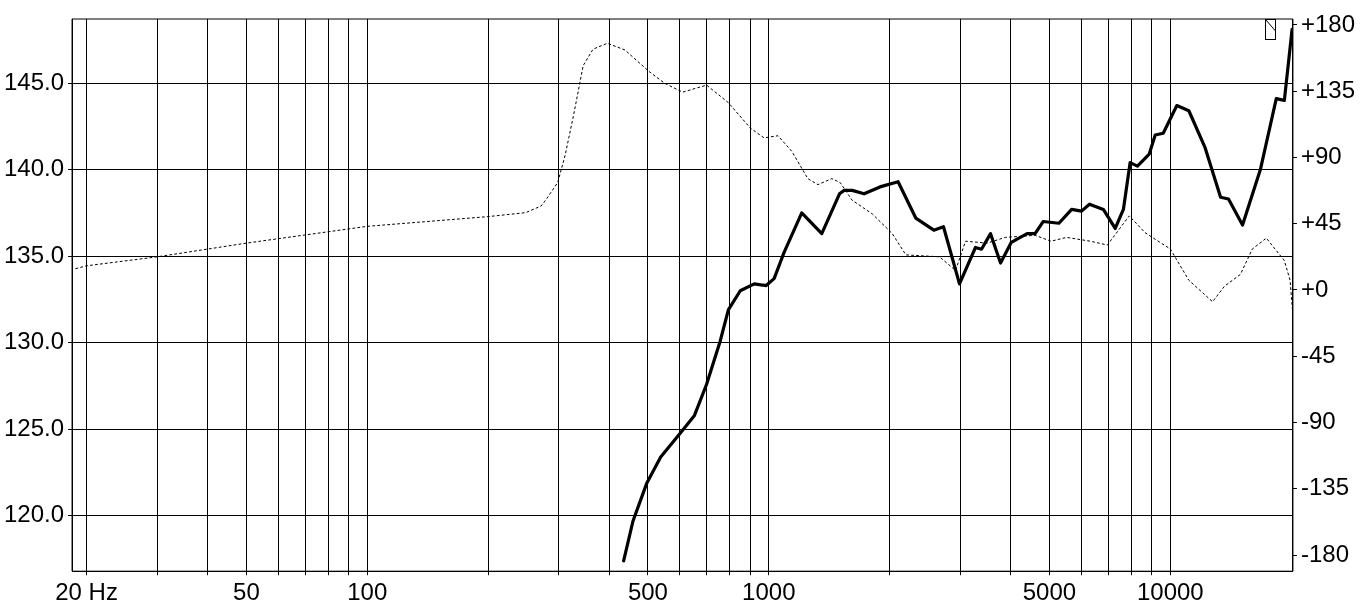 The height and width of the screenshot is (612, 1367). What do you see at coordinates (1318, 421) in the screenshot?
I see `y2-tick-label: -90` at bounding box center [1318, 421].